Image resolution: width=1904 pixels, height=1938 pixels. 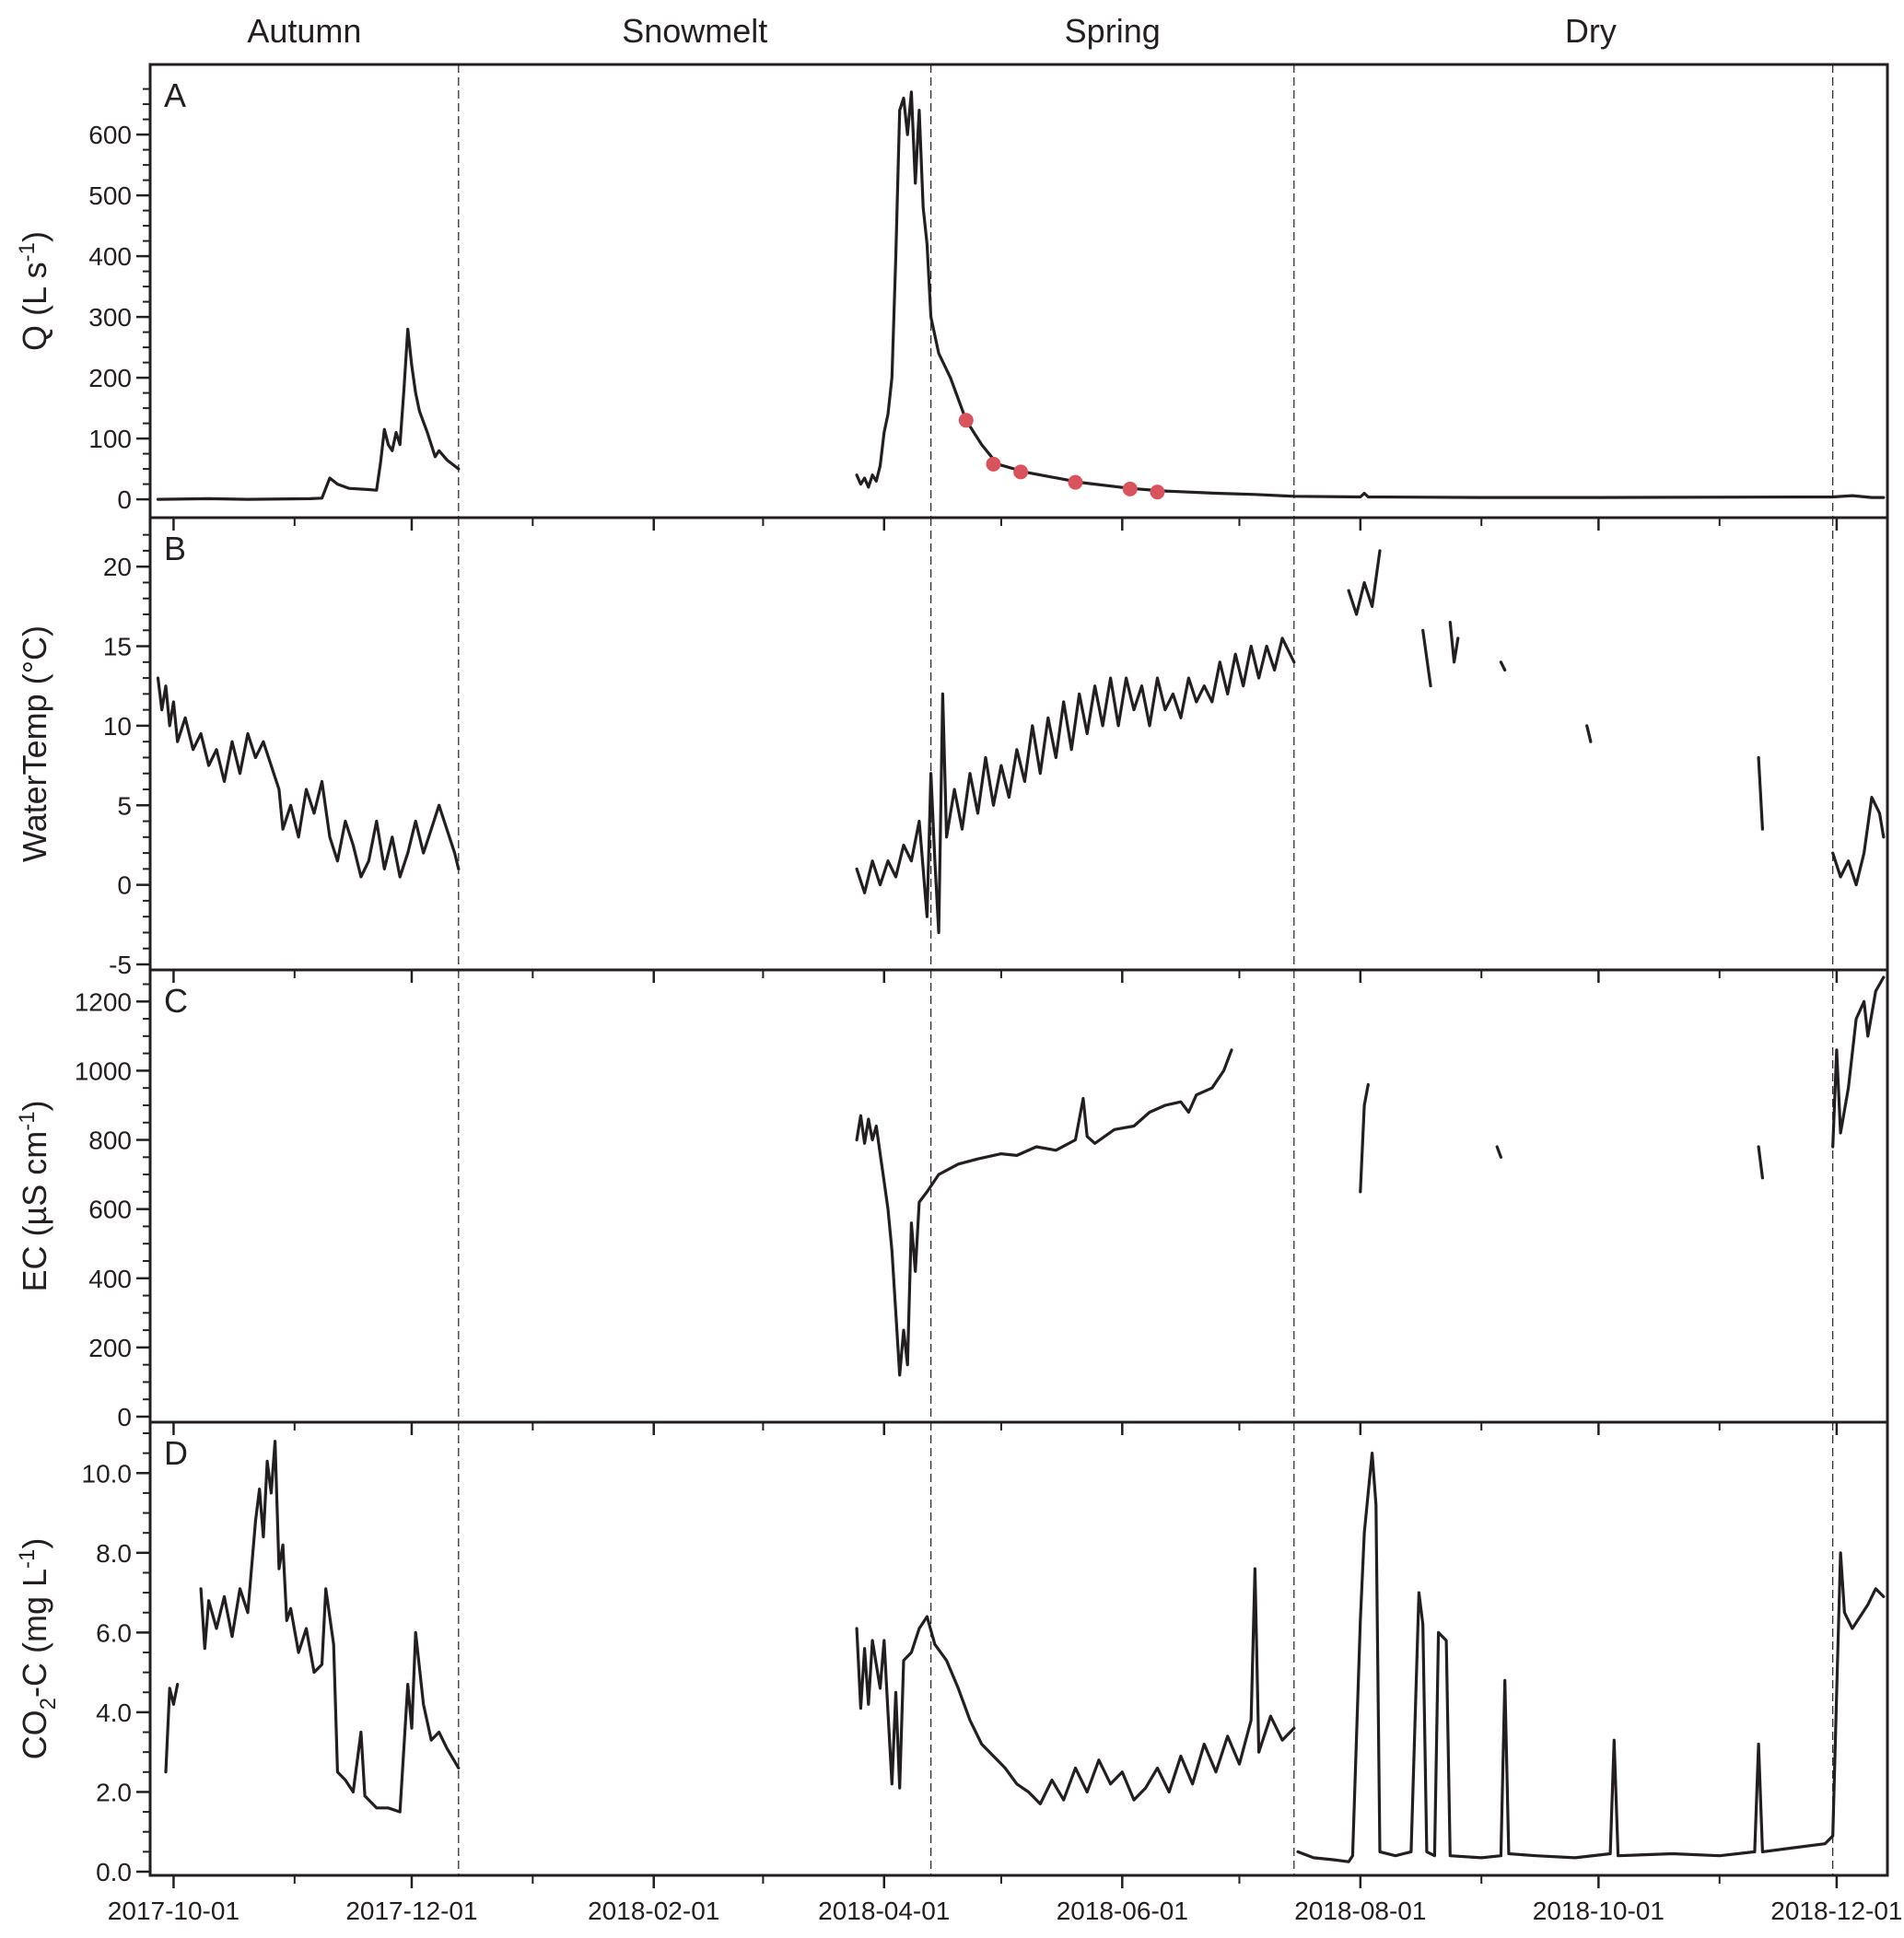 What do you see at coordinates (114, 1713) in the screenshot?
I see `y-tick-label: 4.0` at bounding box center [114, 1713].